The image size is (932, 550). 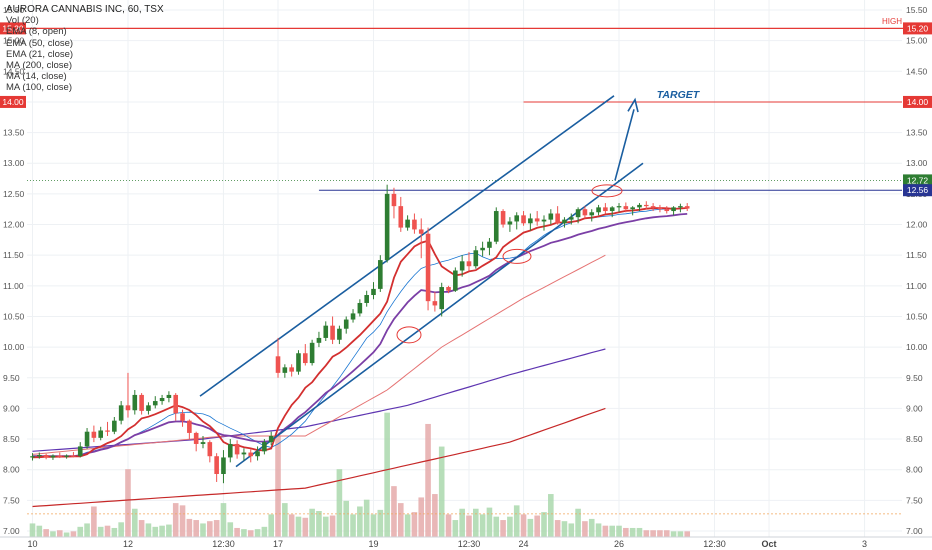 I want to click on price-tick-right: 8.50, so click(x=914, y=439).